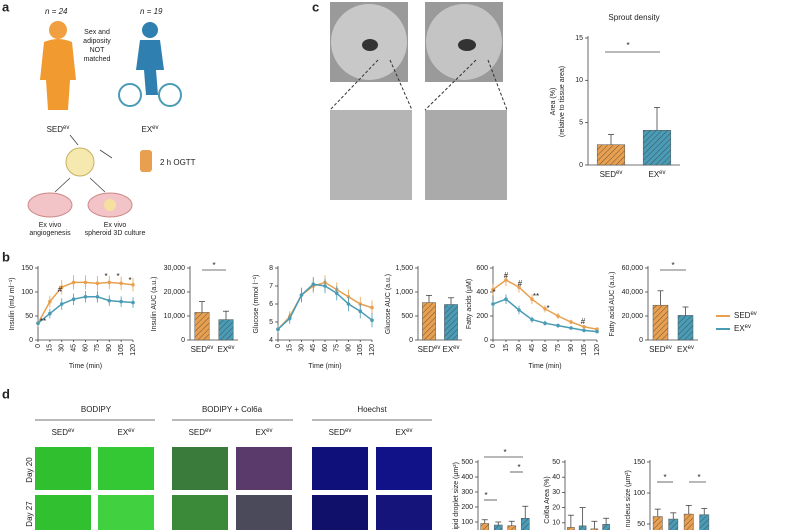  I want to click on chart-title: Sprout density, so click(633, 17).